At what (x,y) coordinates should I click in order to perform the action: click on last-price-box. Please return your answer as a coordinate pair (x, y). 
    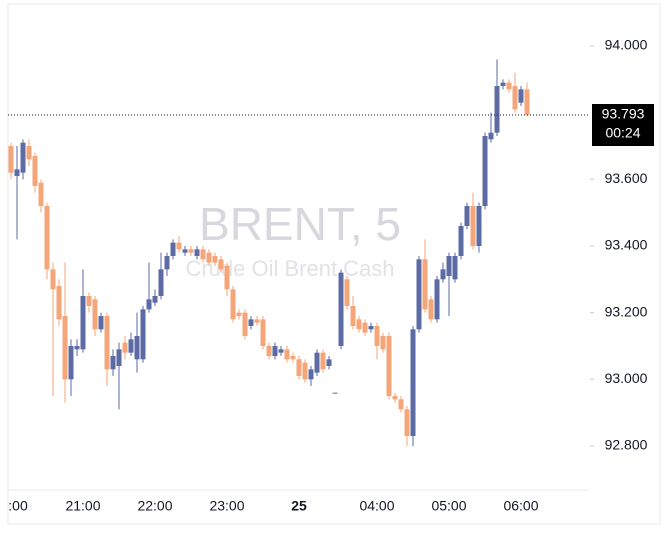
    Looking at the image, I should click on (623, 125).